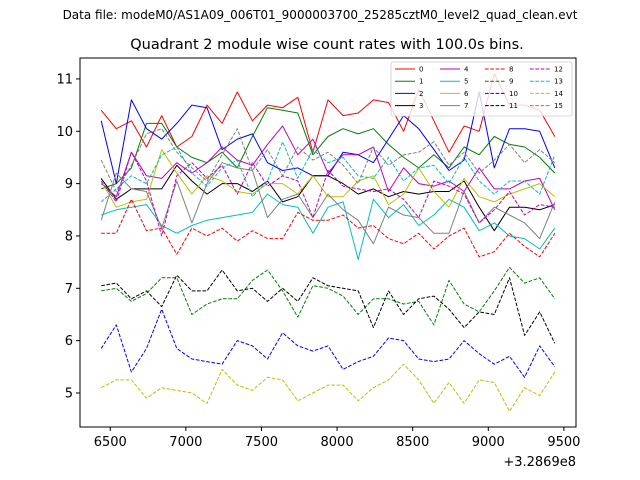  What do you see at coordinates (511, 70) in the screenshot?
I see `legend-label-8: 8` at bounding box center [511, 70].